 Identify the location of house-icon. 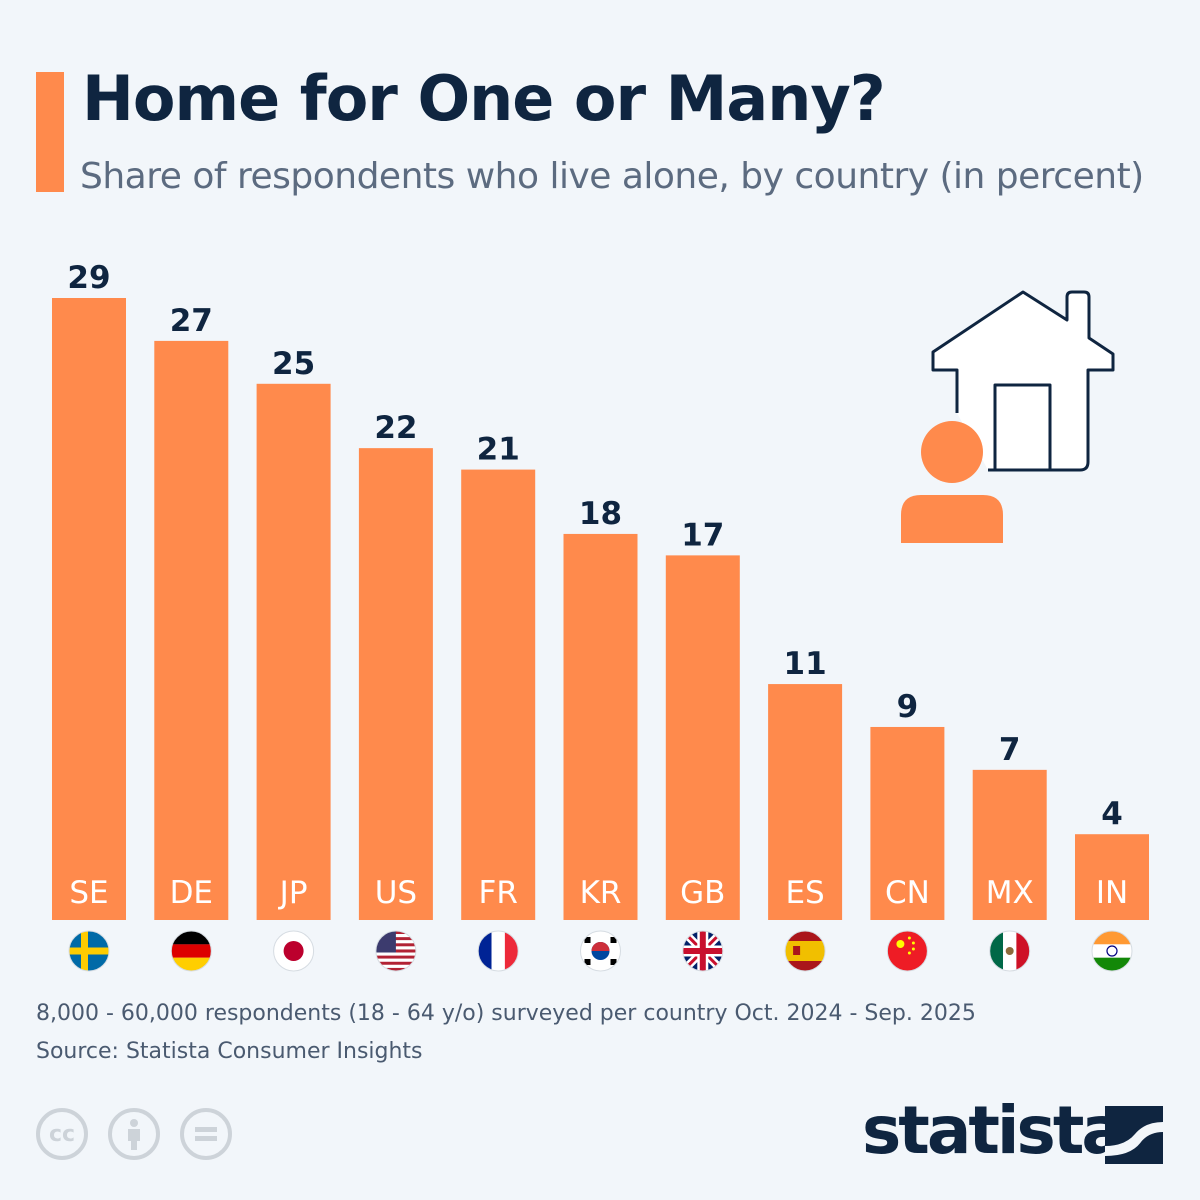
(1023, 381).